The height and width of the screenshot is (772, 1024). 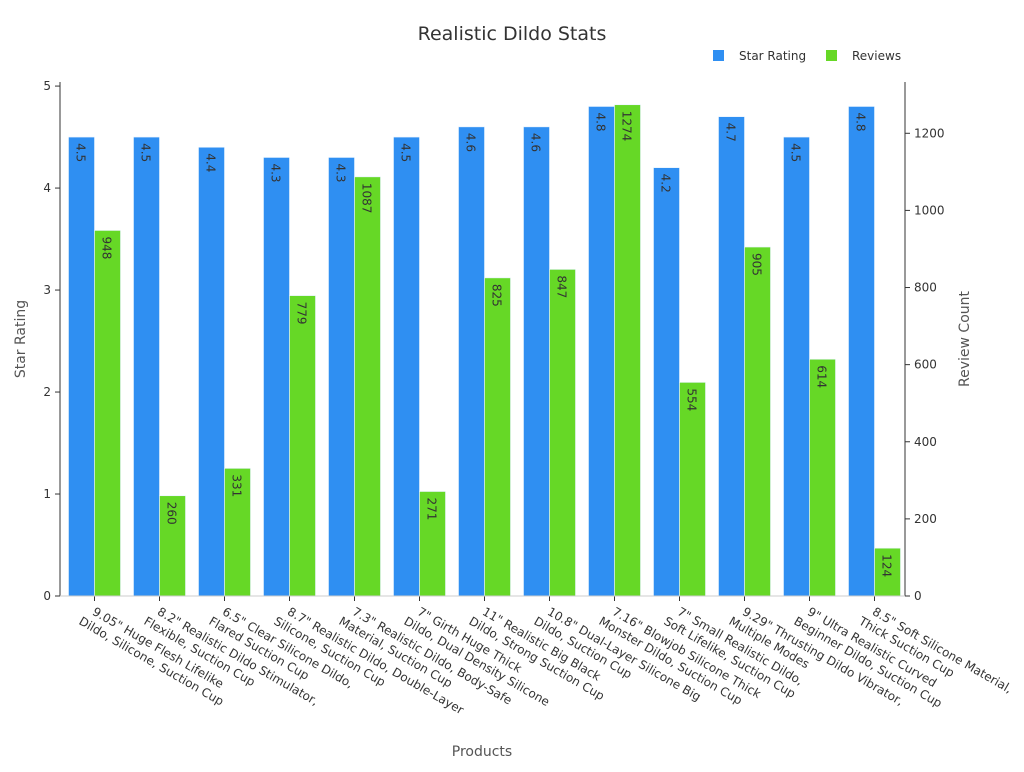 What do you see at coordinates (47, 188) in the screenshot?
I see `y-tick-label-left: 4` at bounding box center [47, 188].